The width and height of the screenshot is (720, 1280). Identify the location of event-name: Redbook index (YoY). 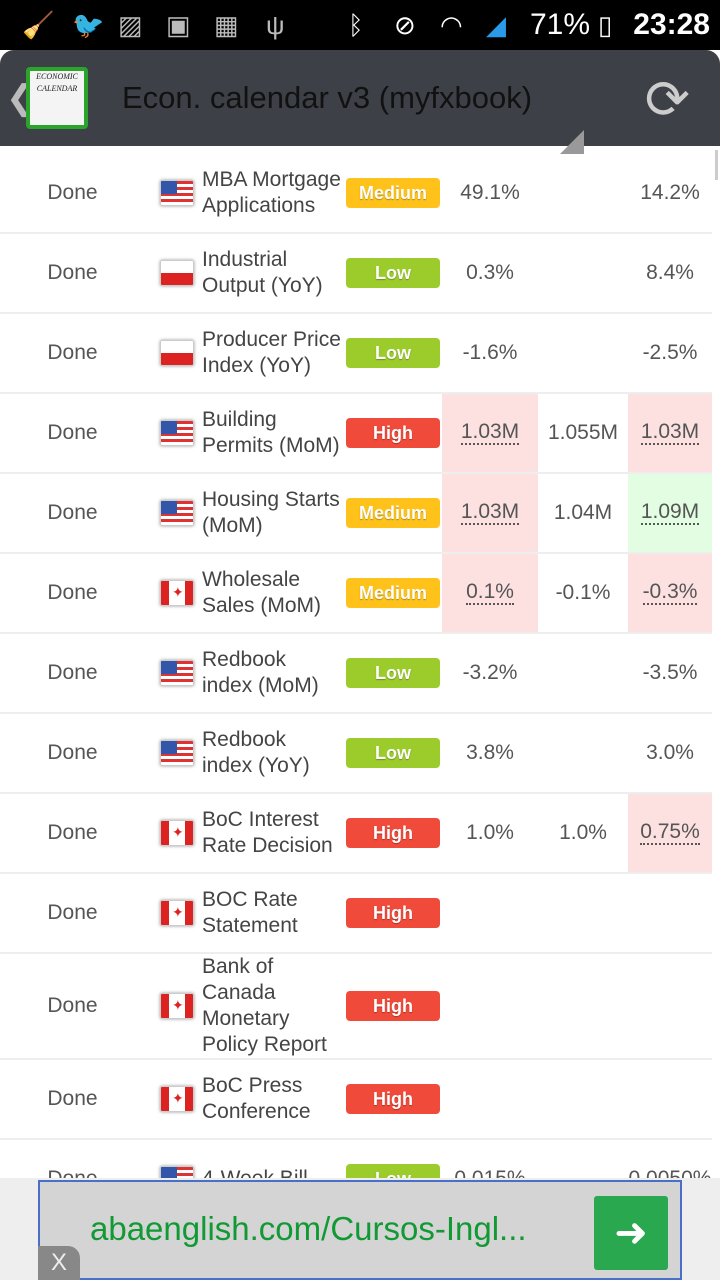
(256, 752).